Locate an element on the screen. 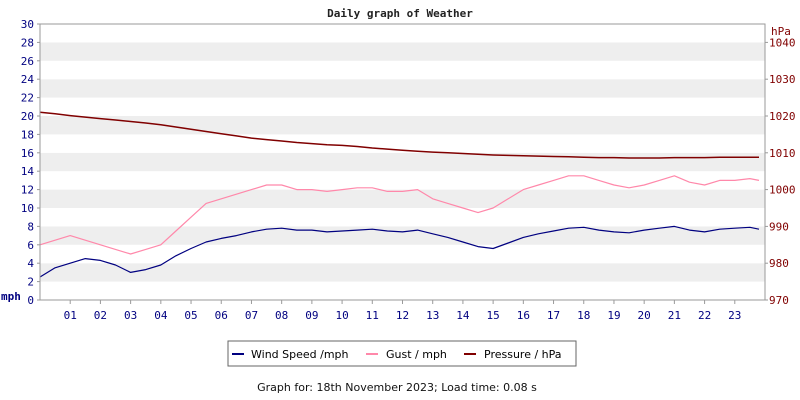  left-tick-label: 6 is located at coordinates (30, 245).